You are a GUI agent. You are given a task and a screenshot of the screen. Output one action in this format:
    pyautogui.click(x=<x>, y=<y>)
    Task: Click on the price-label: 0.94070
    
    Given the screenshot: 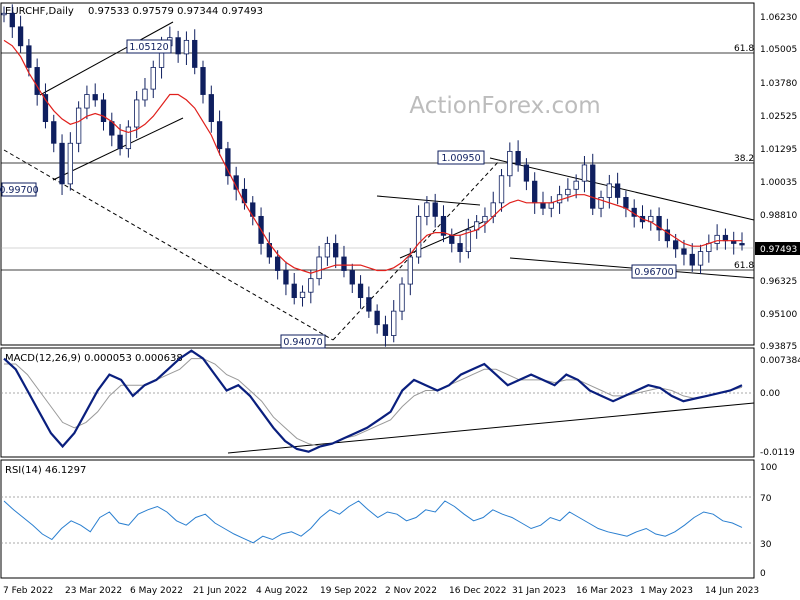 What is the action you would take?
    pyautogui.click(x=302, y=342)
    